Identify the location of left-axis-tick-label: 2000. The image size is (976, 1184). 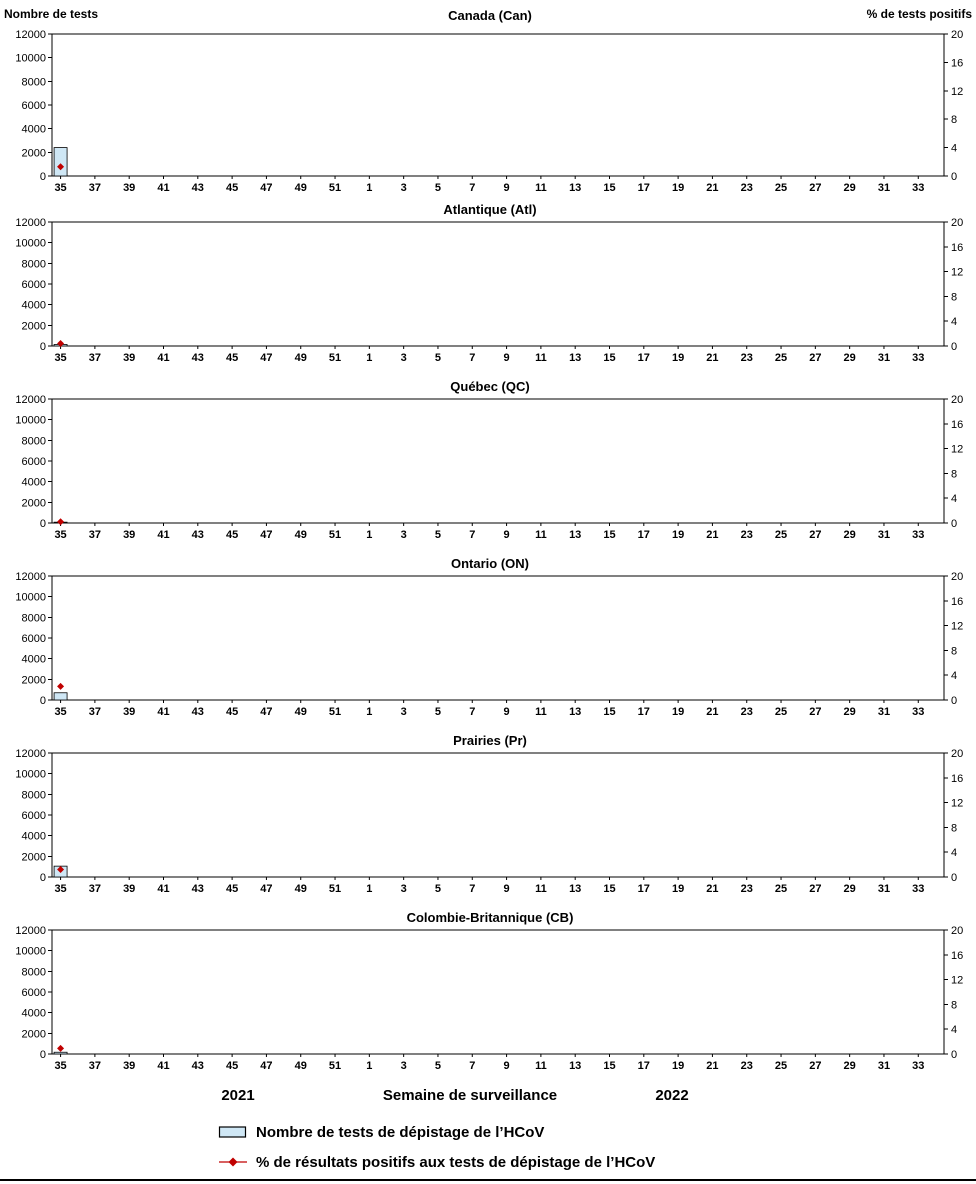
(34, 503).